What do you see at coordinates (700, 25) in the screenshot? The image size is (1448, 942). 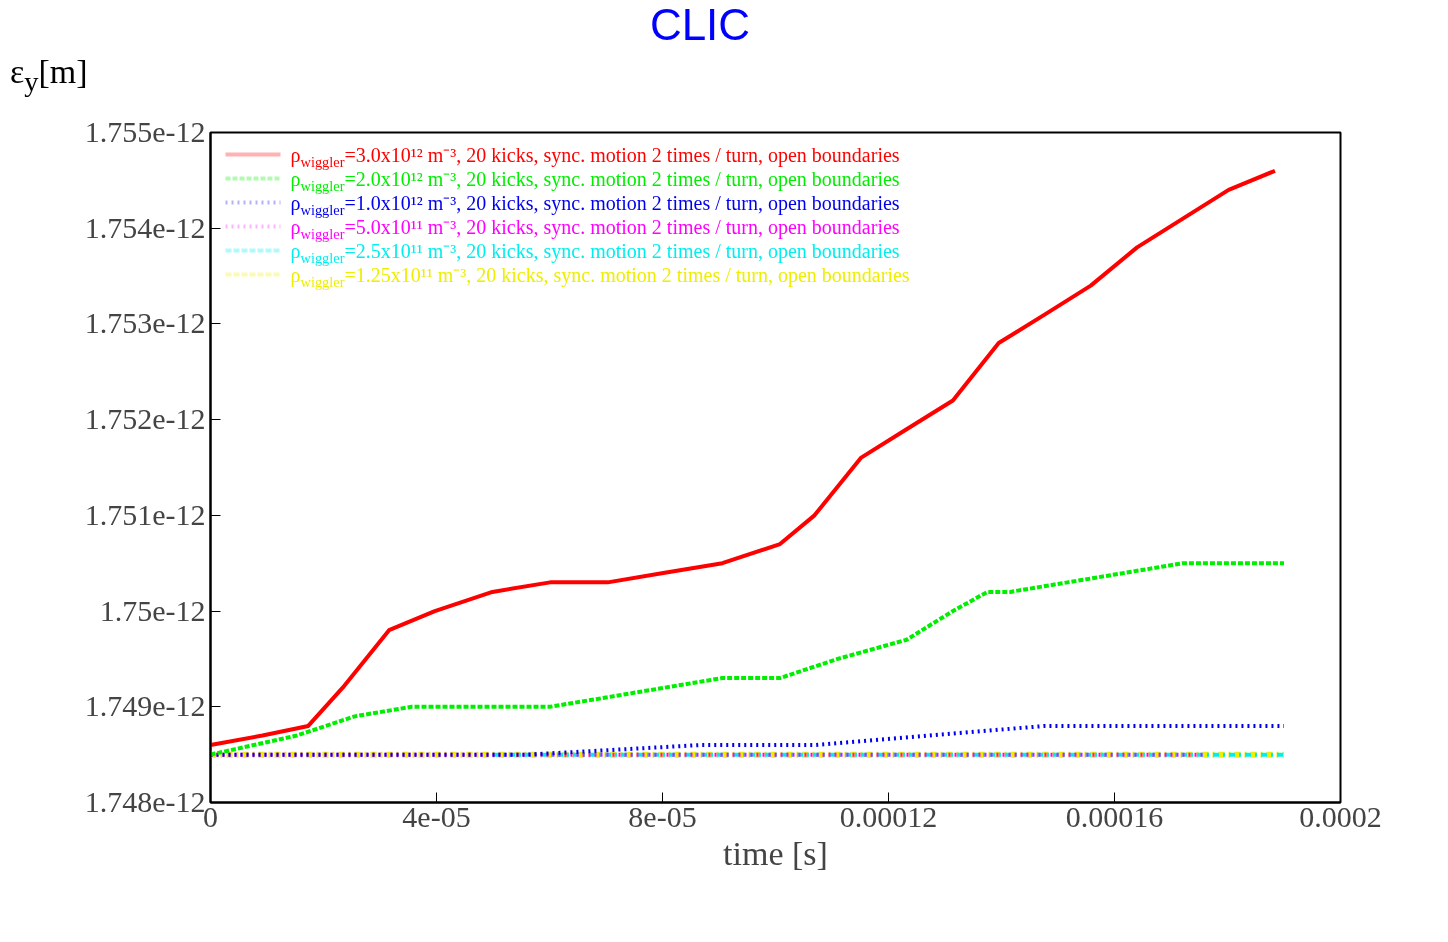 I see `chart-title: CLIC` at bounding box center [700, 25].